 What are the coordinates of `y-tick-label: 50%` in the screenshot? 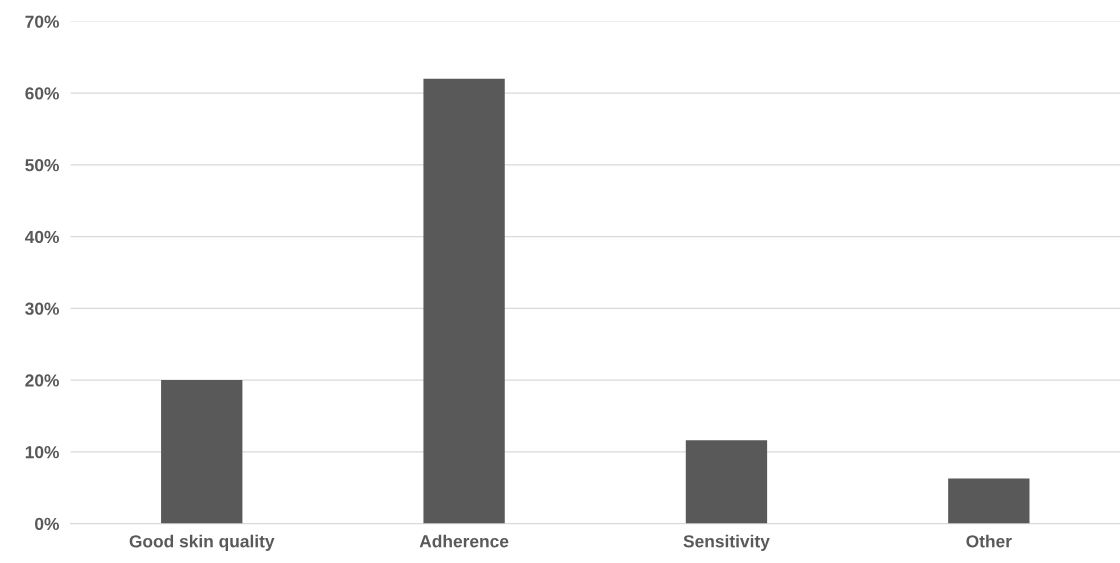 It's located at (42, 165).